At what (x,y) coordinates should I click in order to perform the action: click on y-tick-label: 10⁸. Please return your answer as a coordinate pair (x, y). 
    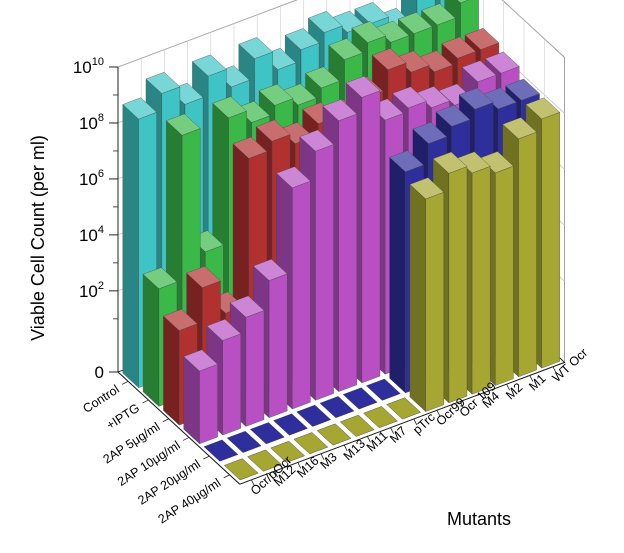
    Looking at the image, I should click on (91, 122).